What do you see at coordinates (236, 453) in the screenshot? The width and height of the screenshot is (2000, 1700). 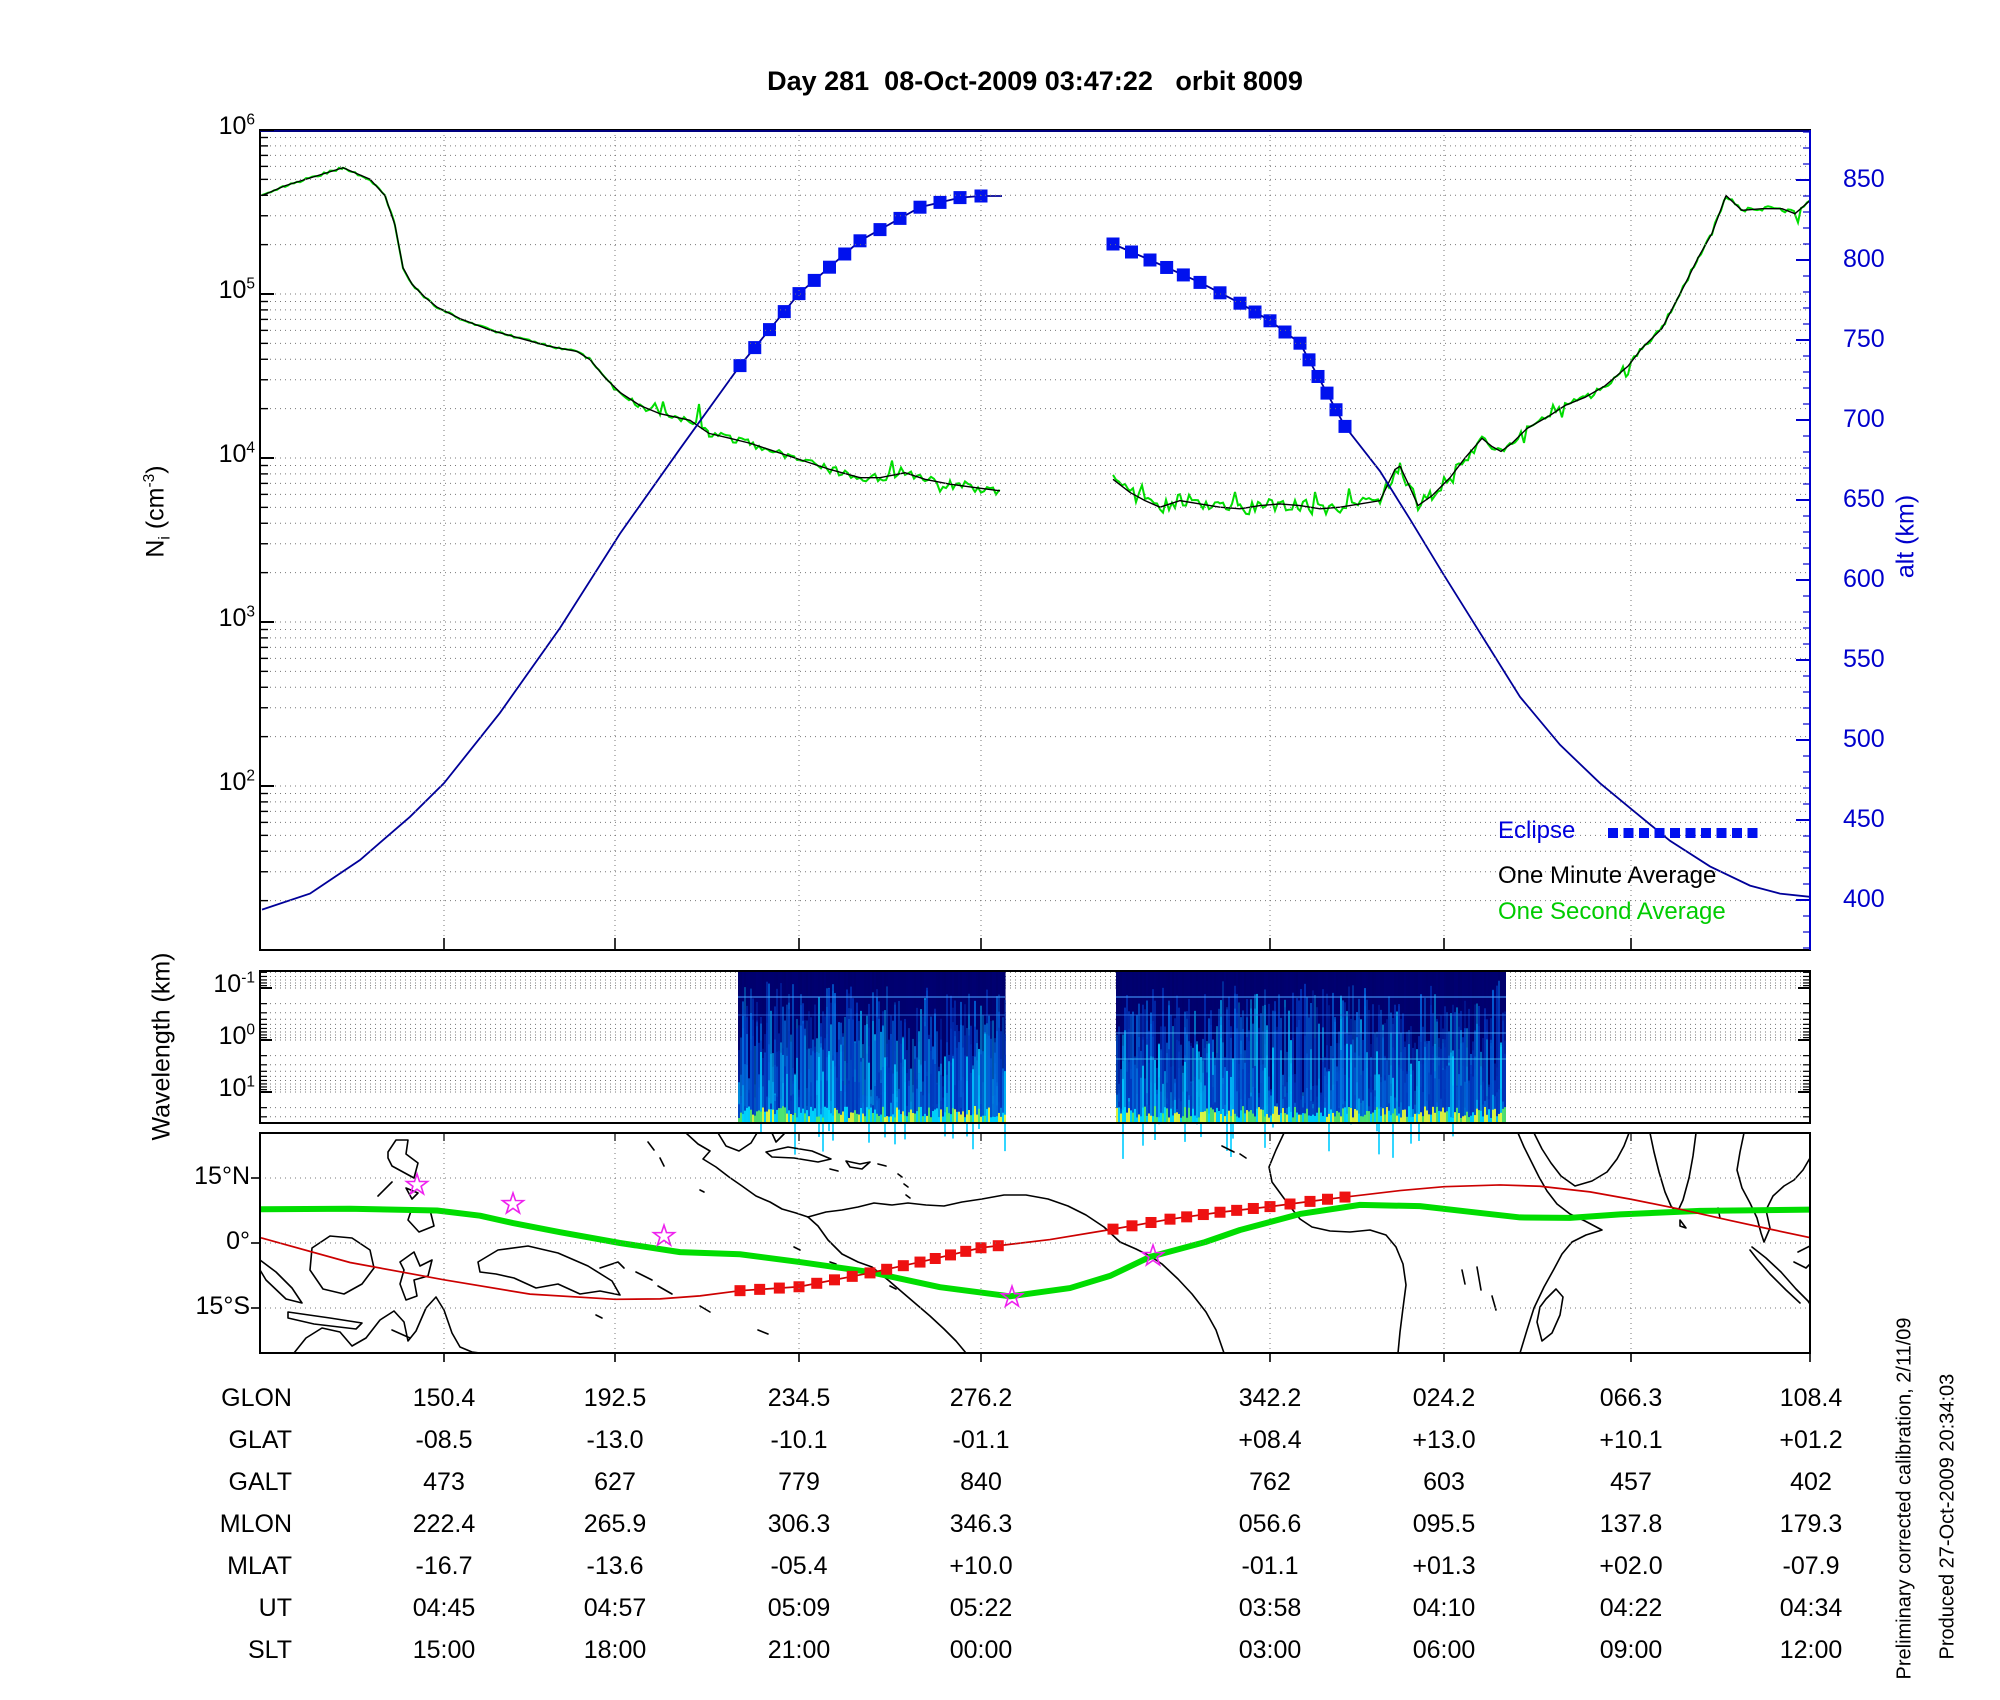 I see `y-tick-label-ni: 10⁴` at bounding box center [236, 453].